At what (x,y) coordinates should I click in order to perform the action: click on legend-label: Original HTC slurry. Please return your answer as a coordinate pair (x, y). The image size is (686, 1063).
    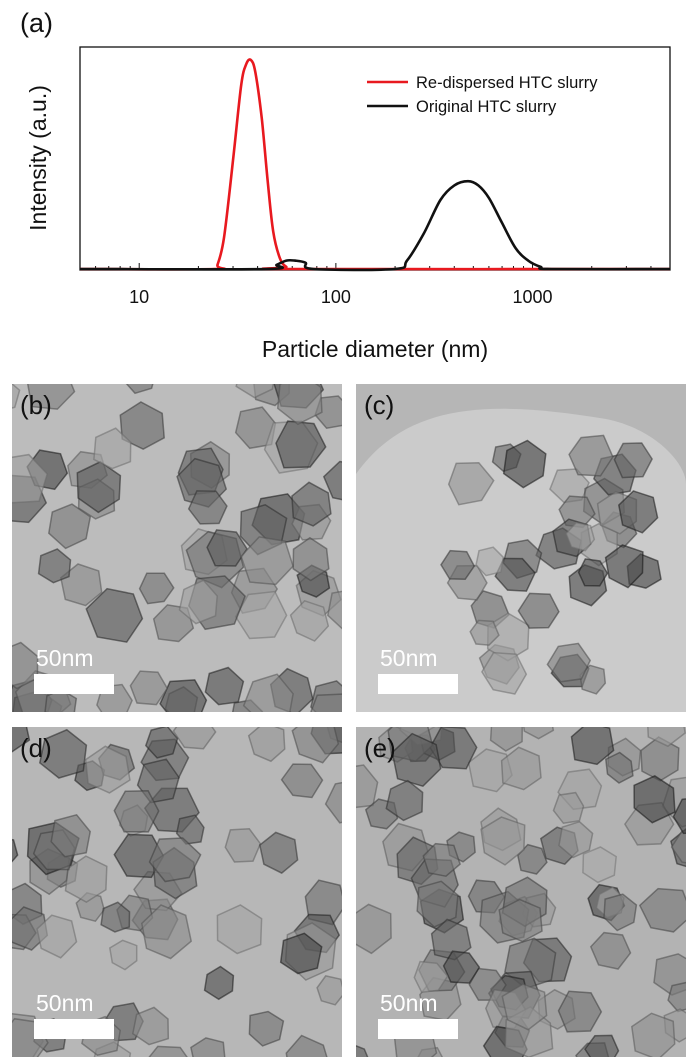
    Looking at the image, I should click on (486, 107).